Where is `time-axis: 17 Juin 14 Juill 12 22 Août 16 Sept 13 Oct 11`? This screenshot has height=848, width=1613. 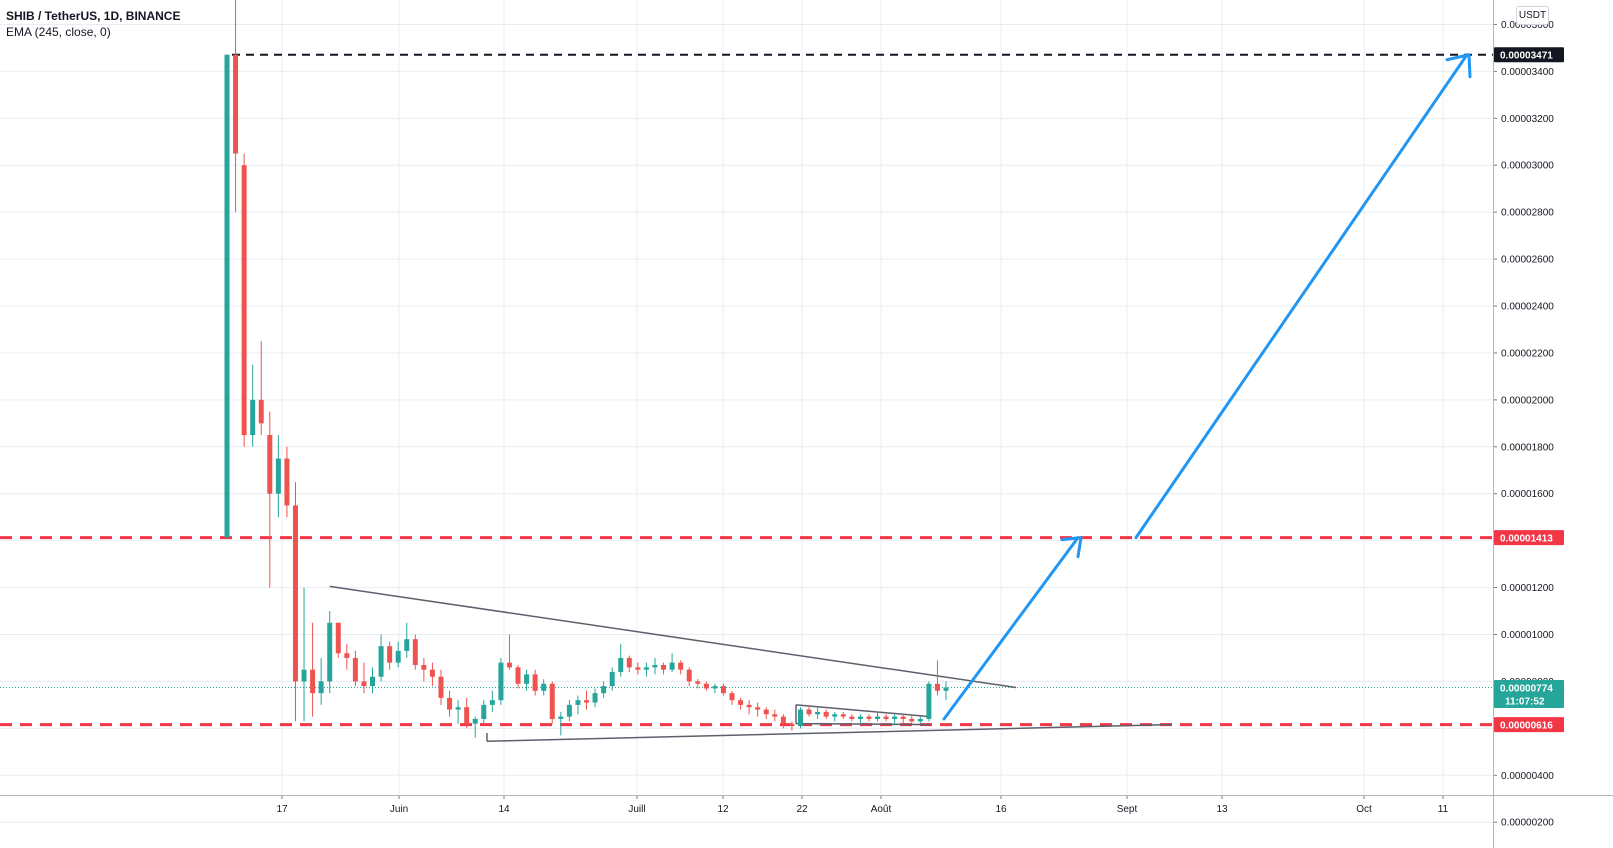 time-axis: 17 Juin 14 Juill 12 22 Août 16 Sept 13 Oct 11 is located at coordinates (806, 805).